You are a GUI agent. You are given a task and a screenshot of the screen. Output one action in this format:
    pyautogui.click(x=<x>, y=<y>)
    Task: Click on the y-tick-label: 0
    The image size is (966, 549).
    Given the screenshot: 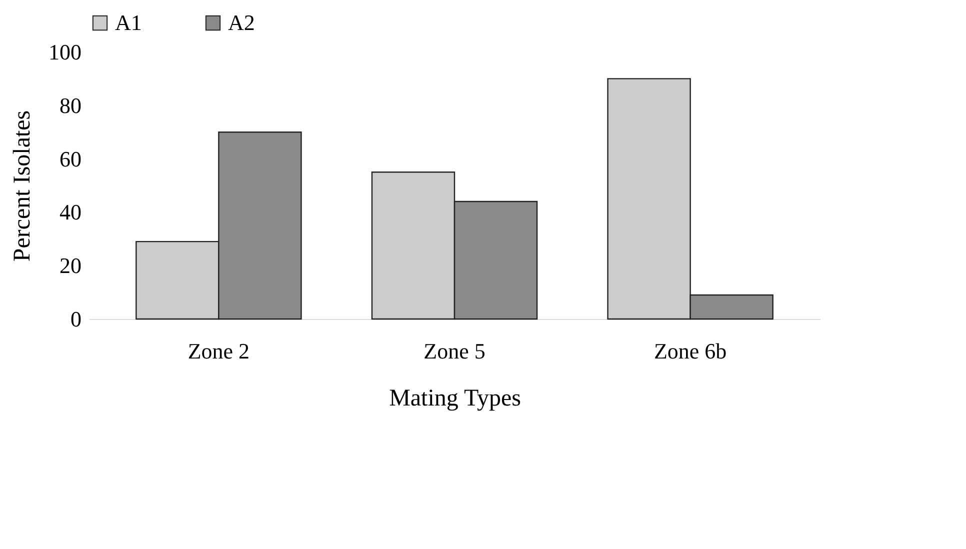 What is the action you would take?
    pyautogui.click(x=76, y=319)
    